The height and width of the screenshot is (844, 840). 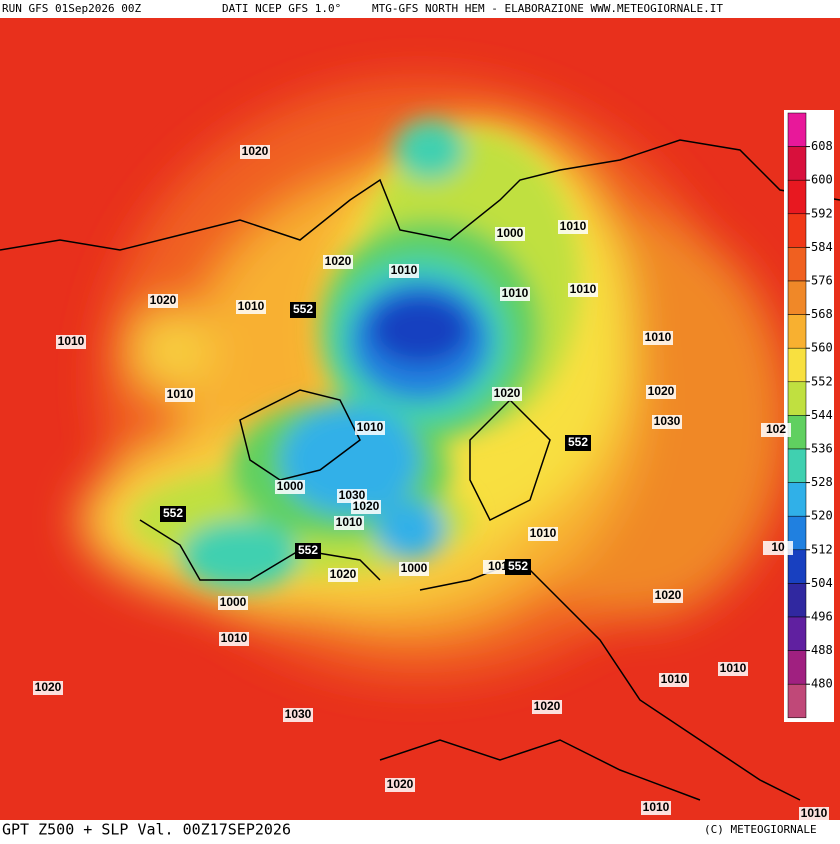 I want to click on header-bar, so click(x=420, y=9).